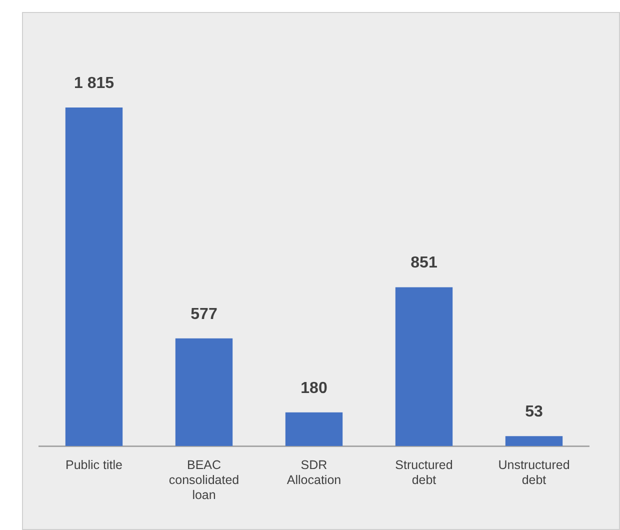 The image size is (620, 530). Describe the element at coordinates (314, 472) in the screenshot. I see `x-tick-label: SDR Allocation` at that location.